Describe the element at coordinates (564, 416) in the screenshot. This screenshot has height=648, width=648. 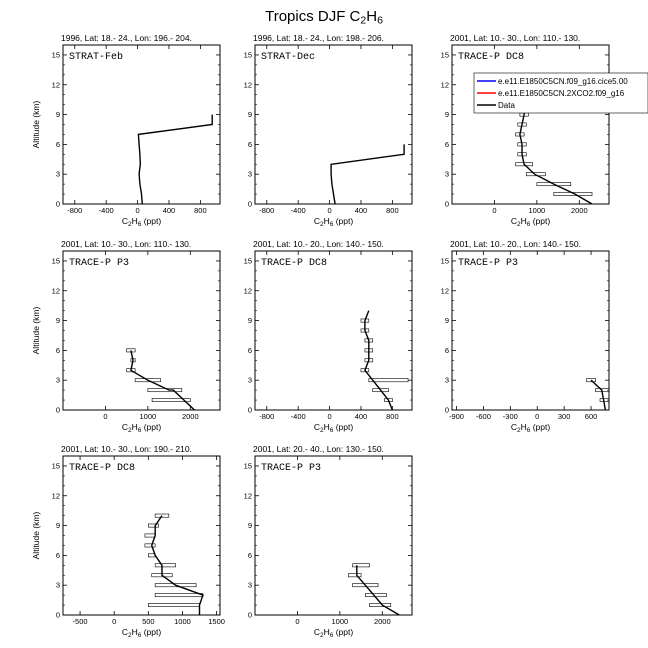
I see `x-tick-label: 300` at that location.